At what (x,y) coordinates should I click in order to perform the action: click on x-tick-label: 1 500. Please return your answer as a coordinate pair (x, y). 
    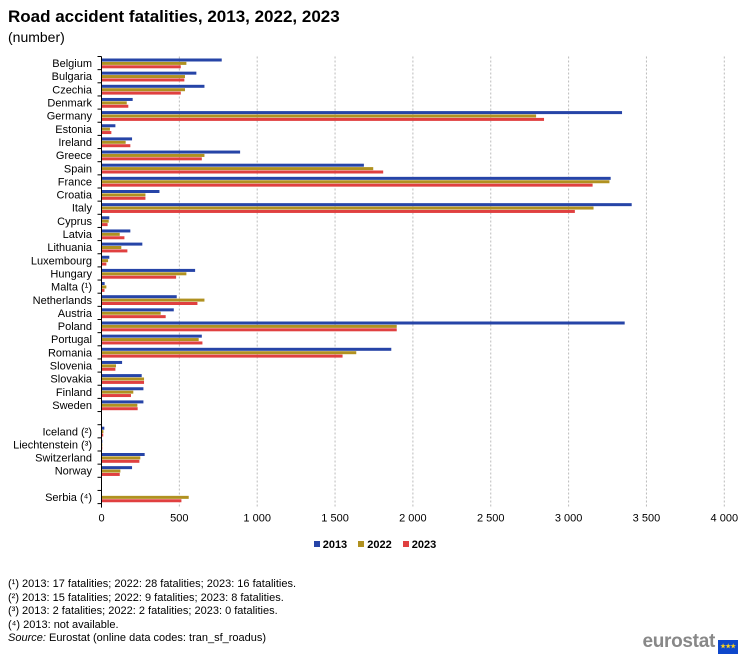
    Looking at the image, I should click on (335, 519).